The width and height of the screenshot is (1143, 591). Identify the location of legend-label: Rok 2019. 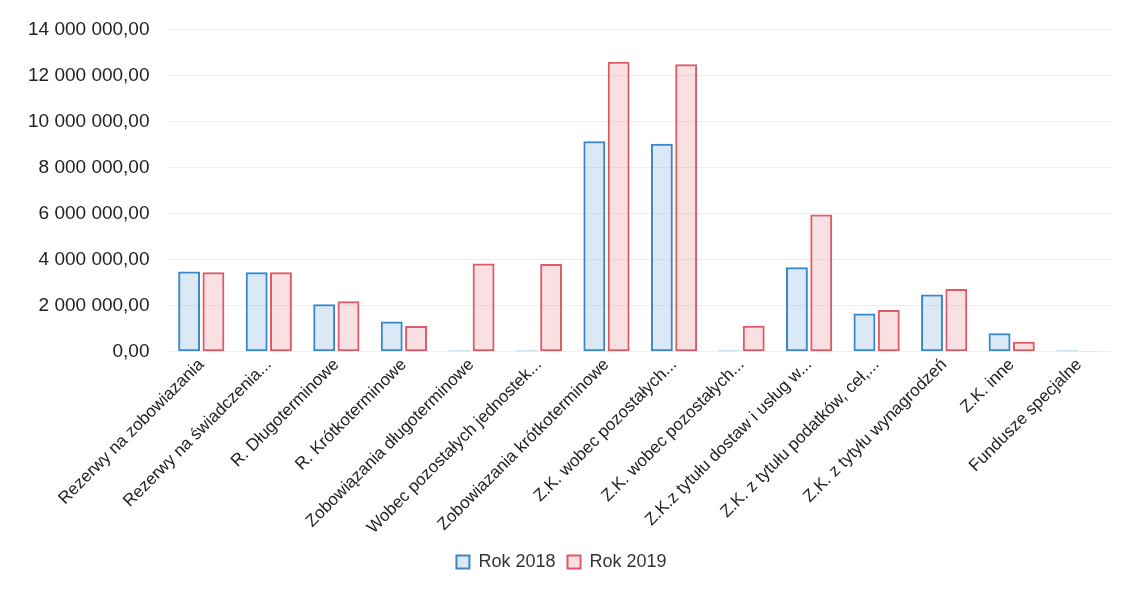
(628, 560).